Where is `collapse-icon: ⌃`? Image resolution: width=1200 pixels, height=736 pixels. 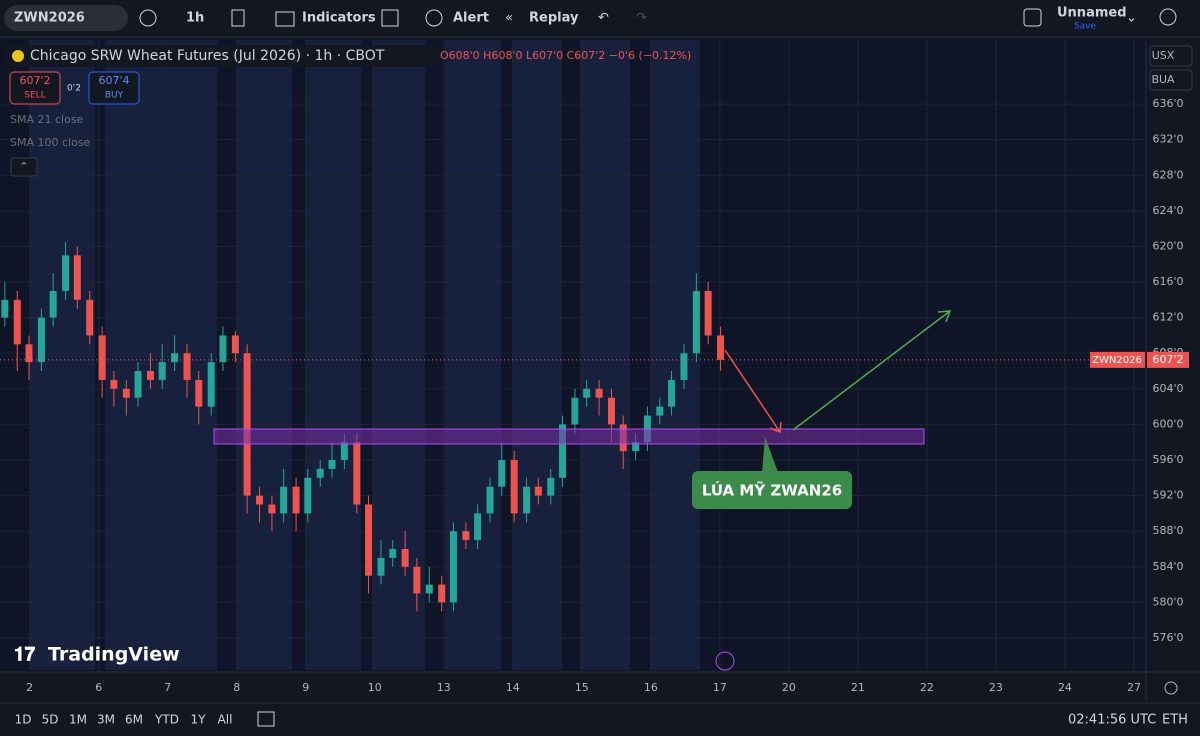 collapse-icon: ⌃ is located at coordinates (23, 166).